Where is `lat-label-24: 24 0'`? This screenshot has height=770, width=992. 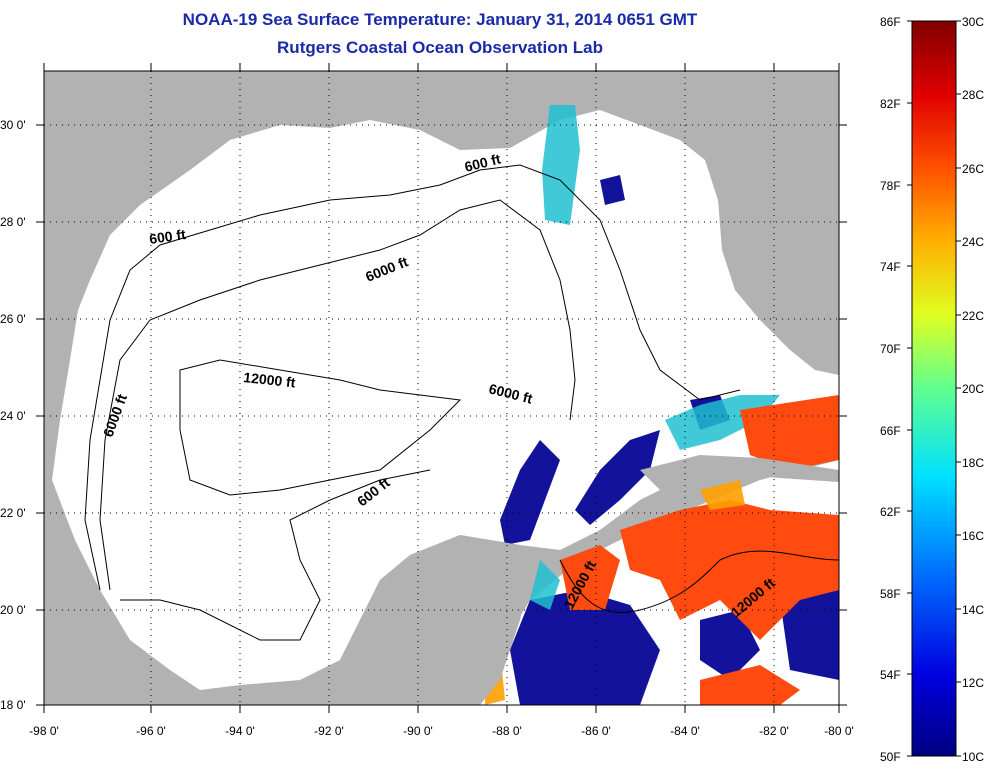 lat-label-24: 24 0' is located at coordinates (13, 416).